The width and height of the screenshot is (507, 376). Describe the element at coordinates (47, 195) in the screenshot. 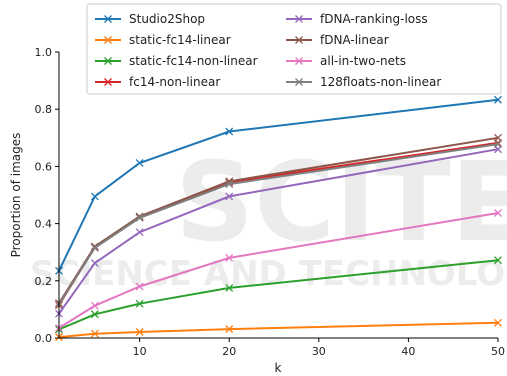

I see `y-ticks: 0.0 0.2 0.4 0.6 0.8 1.0` at that location.